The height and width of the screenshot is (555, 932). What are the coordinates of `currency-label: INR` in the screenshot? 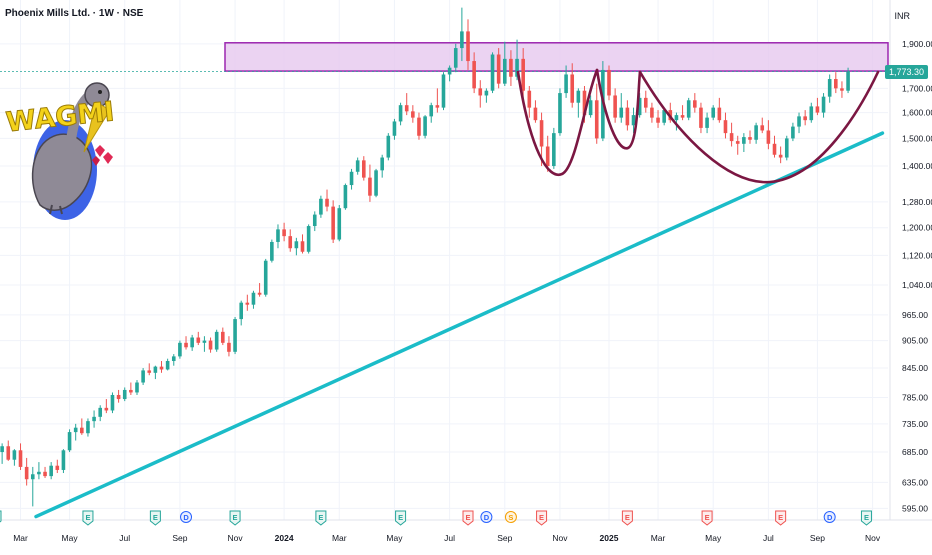 It's located at (902, 16).